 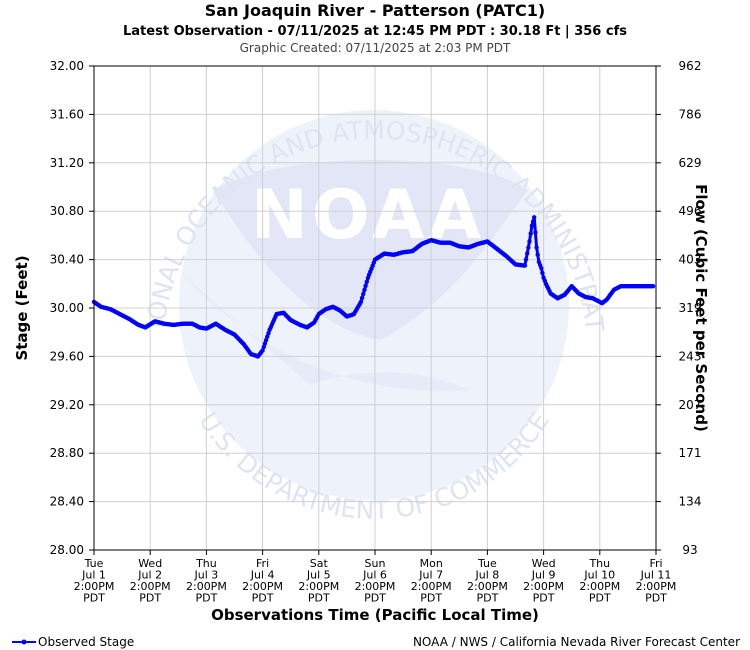 What do you see at coordinates (430, 575) in the screenshot?
I see `x-tick-label: Jul 7` at bounding box center [430, 575].